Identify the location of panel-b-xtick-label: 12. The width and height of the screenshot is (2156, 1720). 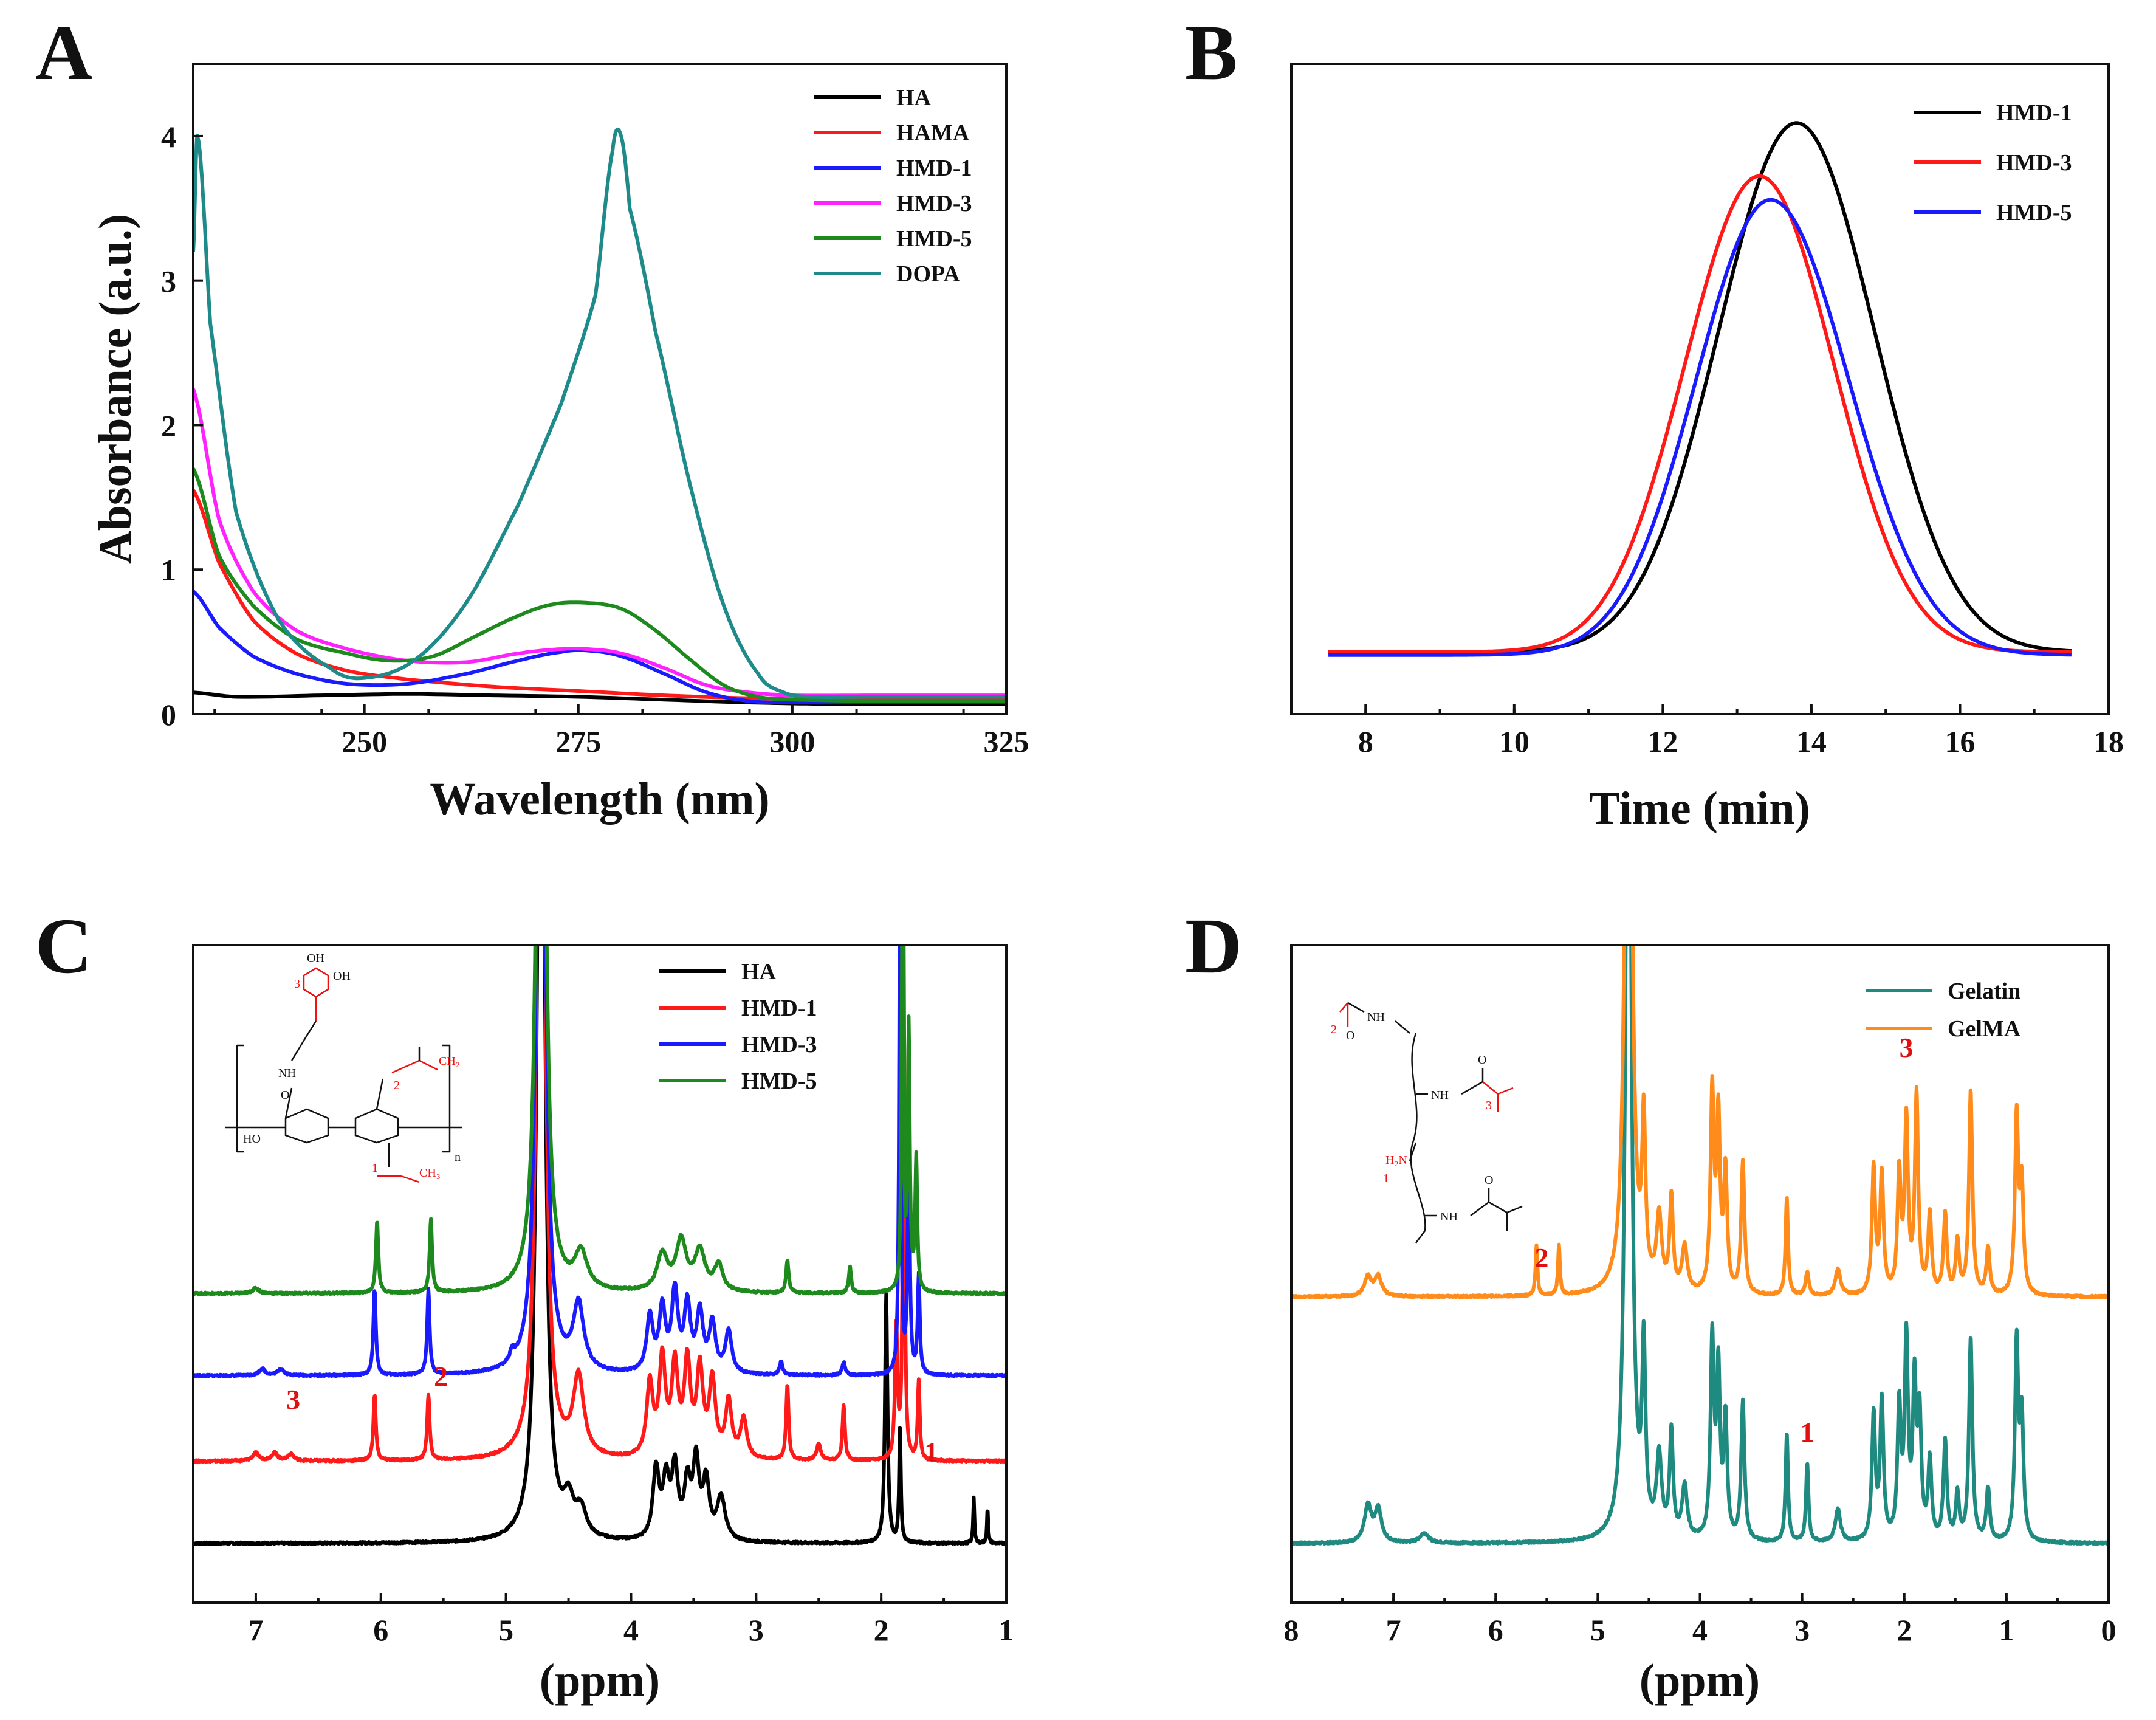
(1662, 741).